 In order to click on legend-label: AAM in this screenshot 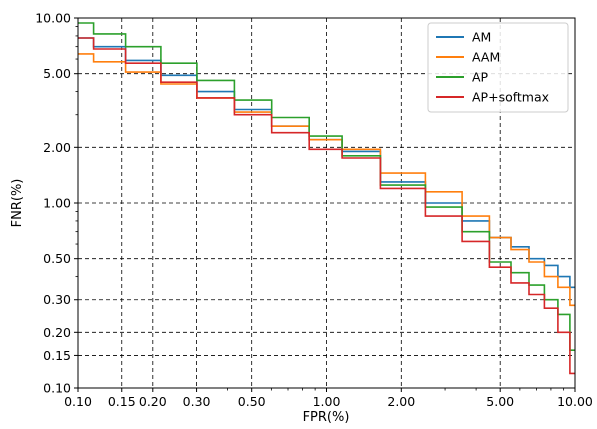, I will do `click(486, 57)`.